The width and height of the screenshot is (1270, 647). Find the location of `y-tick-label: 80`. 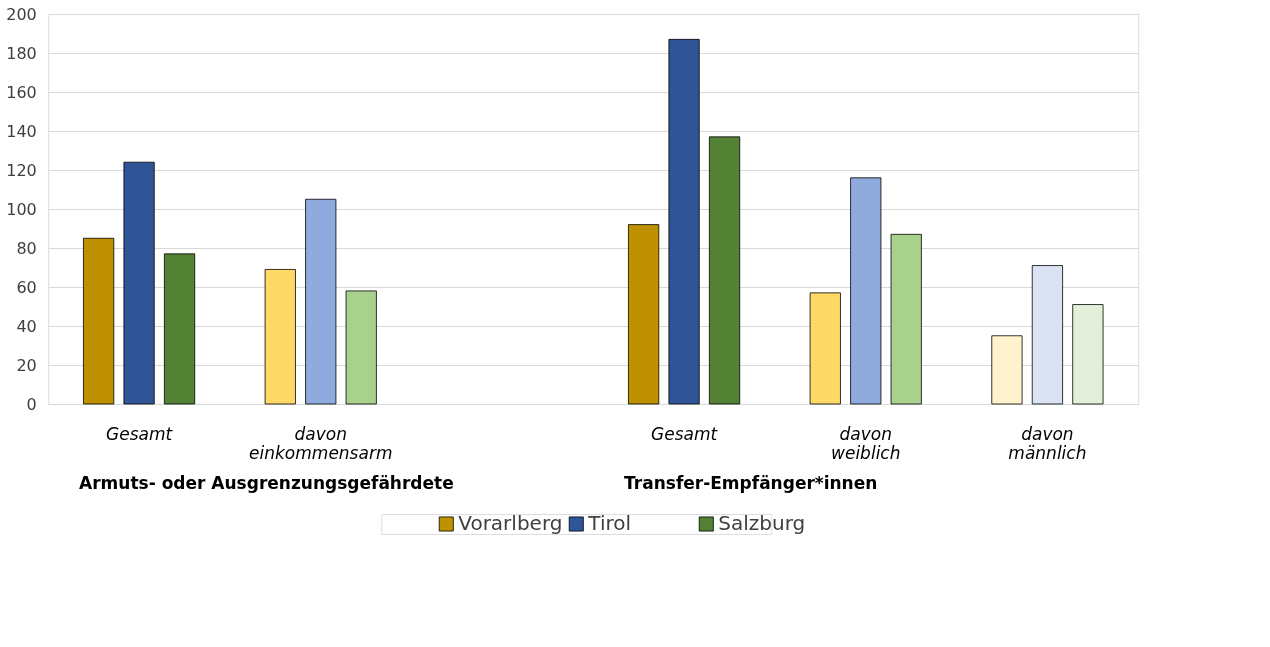

y-tick-label: 80 is located at coordinates (26, 248).